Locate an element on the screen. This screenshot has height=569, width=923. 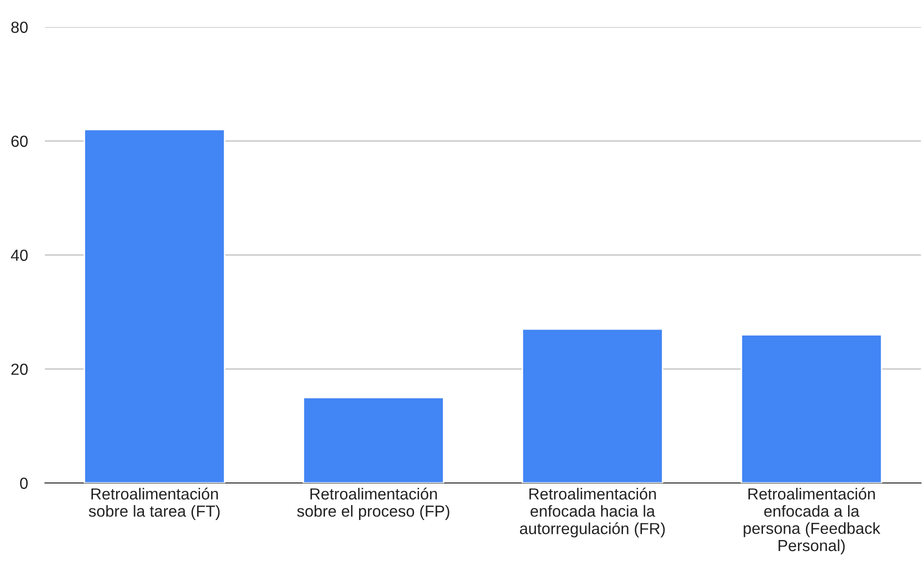
x-tick-label: Retroalimentación sobre el proceso (FP) is located at coordinates (373, 504).